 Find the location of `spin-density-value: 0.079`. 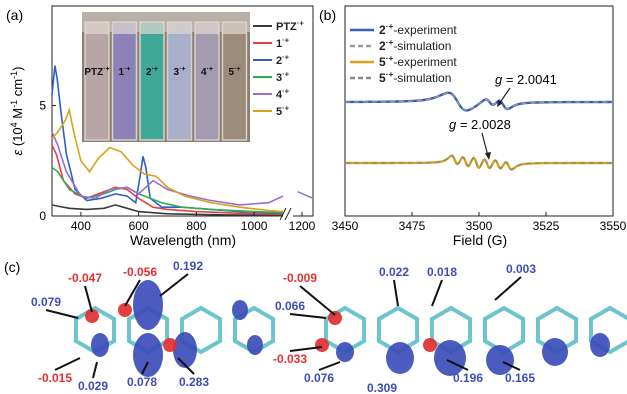

spin-density-value: 0.079 is located at coordinates (46, 302).